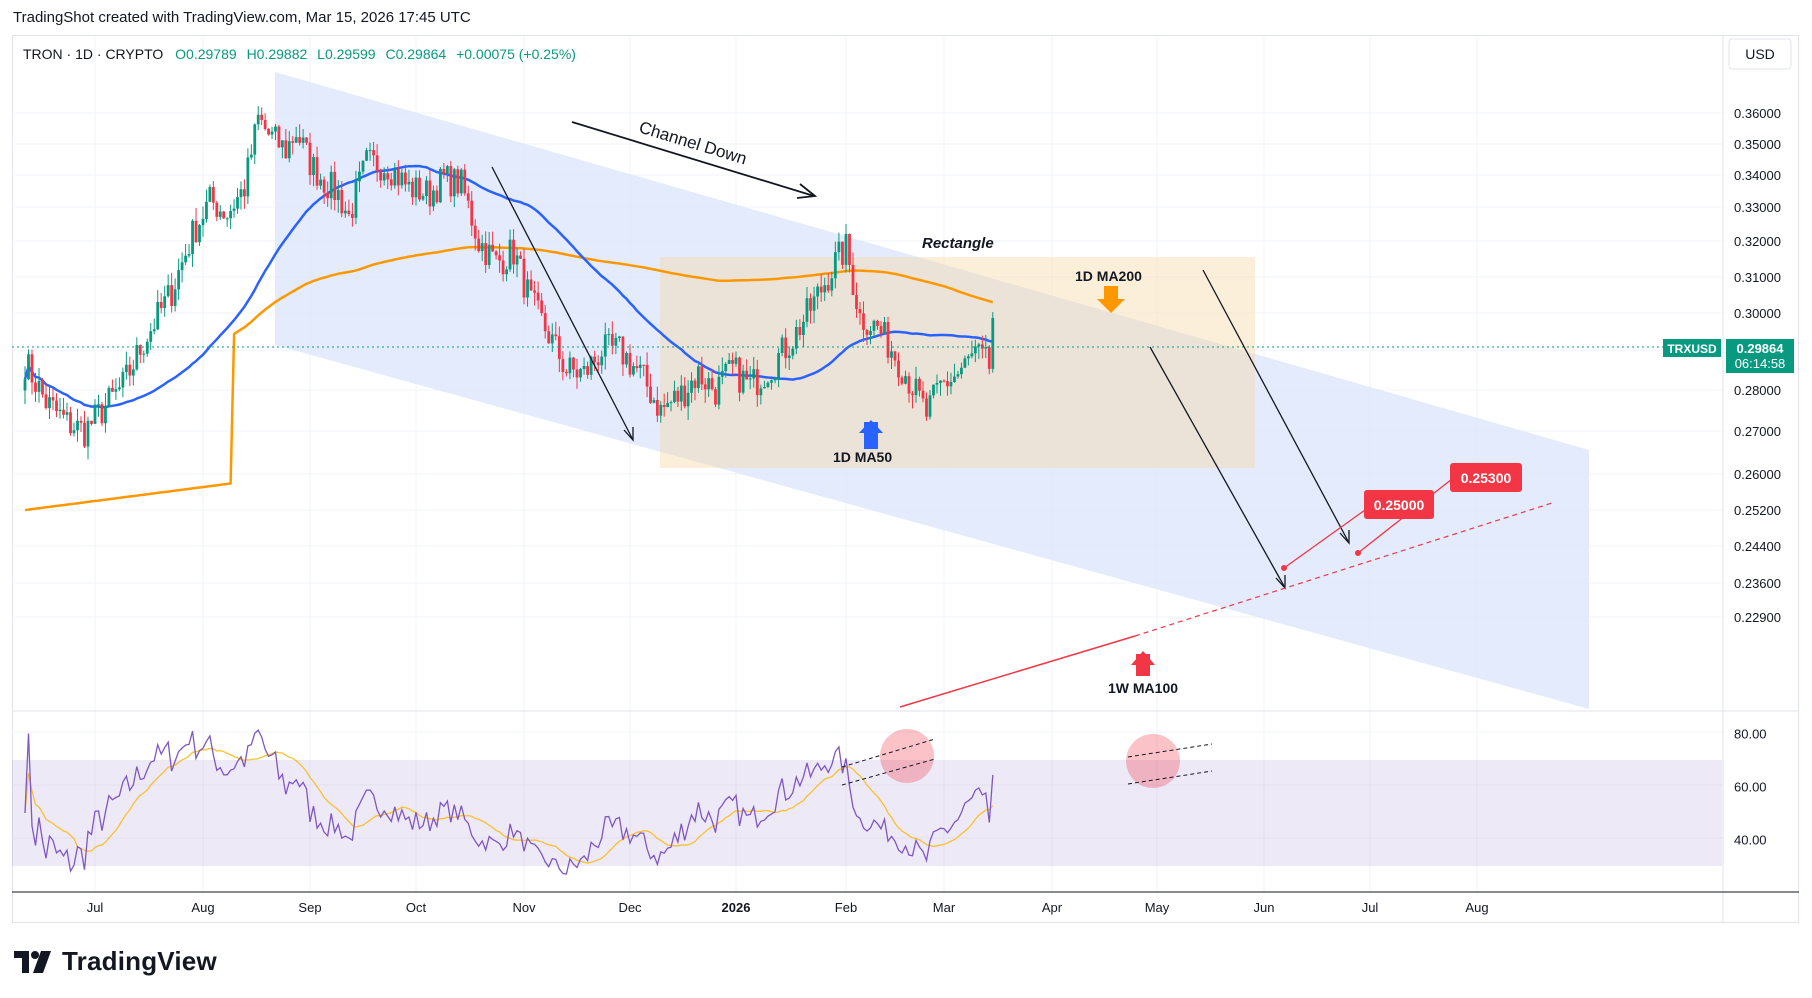 The image size is (1812, 998). Describe the element at coordinates (32, 961) in the screenshot. I see `tradingview-logo-icon` at that location.